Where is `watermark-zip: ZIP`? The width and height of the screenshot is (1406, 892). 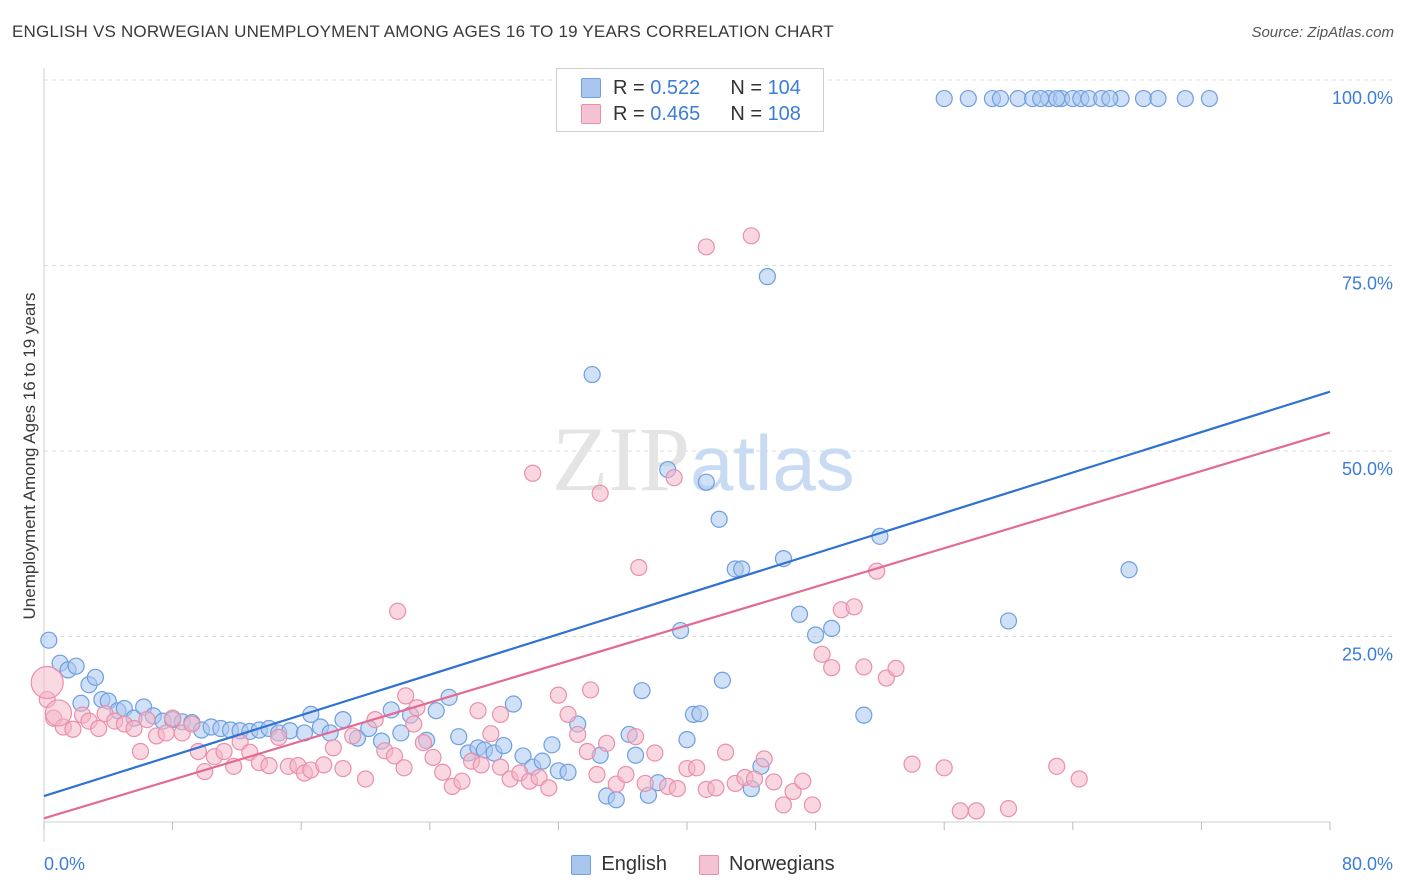 watermark-zip: ZIP is located at coordinates (621, 459).